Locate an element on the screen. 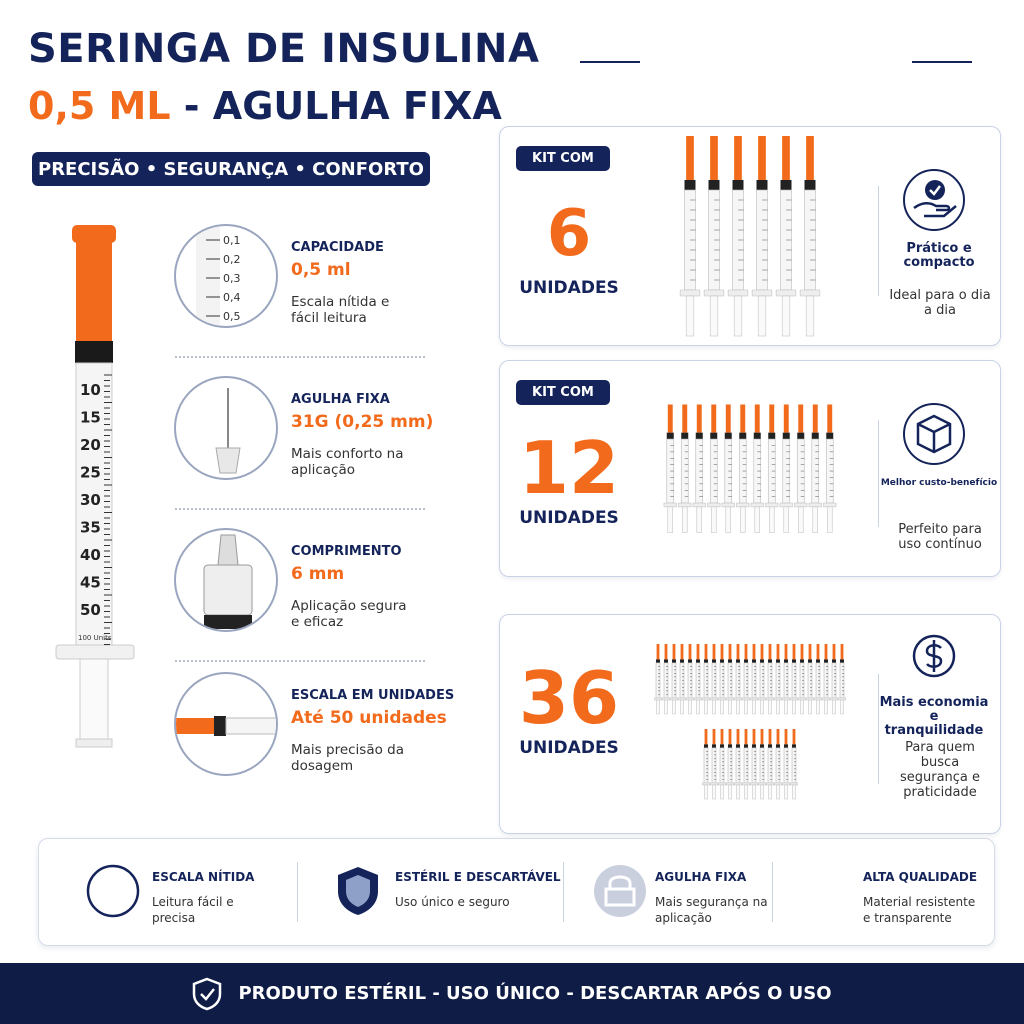 This screenshot has width=1024, height=1024. highlight-text: Leitura fácil e precisa is located at coordinates (193, 910).